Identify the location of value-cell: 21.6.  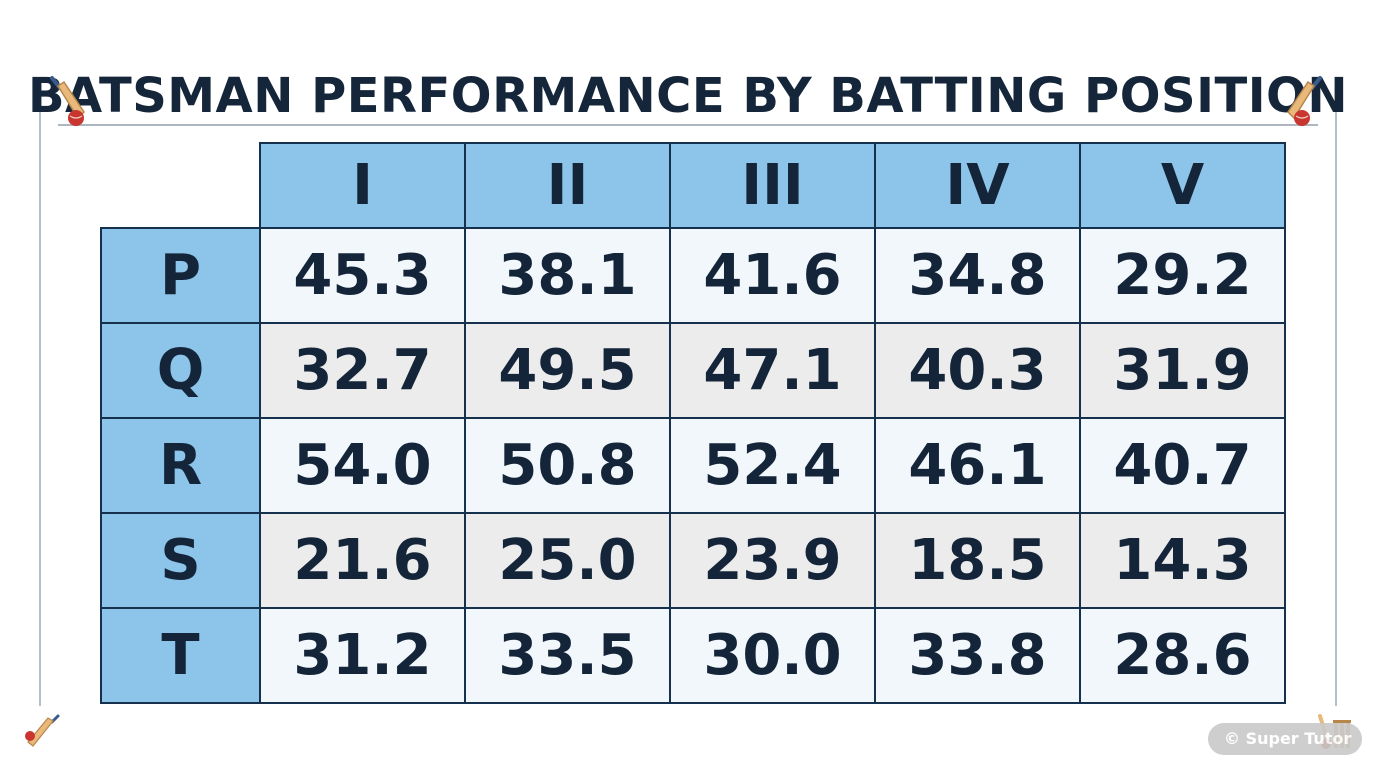
(362, 560).